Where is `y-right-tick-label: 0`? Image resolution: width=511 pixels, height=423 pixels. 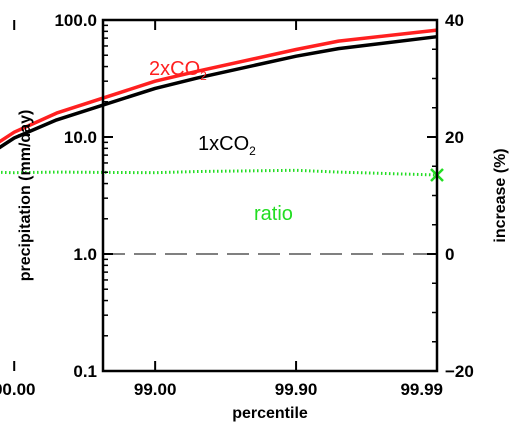
y-right-tick-label: 0 is located at coordinates (449, 254).